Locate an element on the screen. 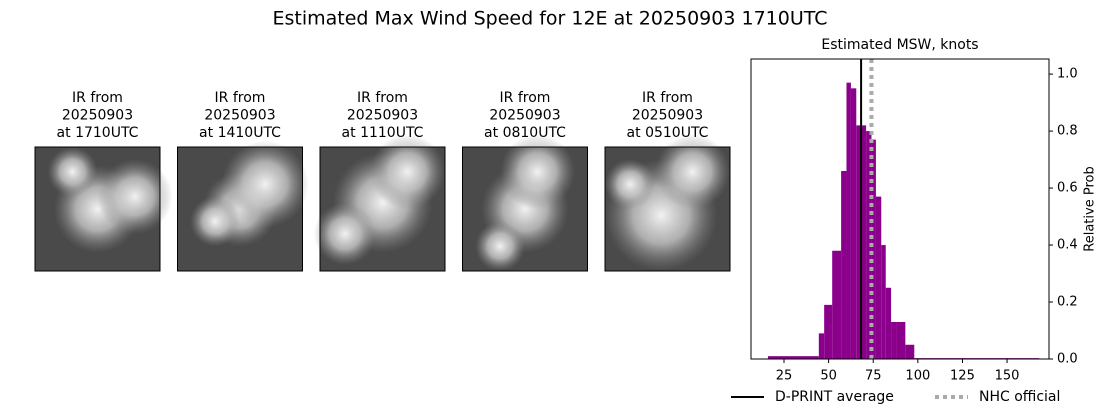  panel-label: at 1710UTC is located at coordinates (98, 133).